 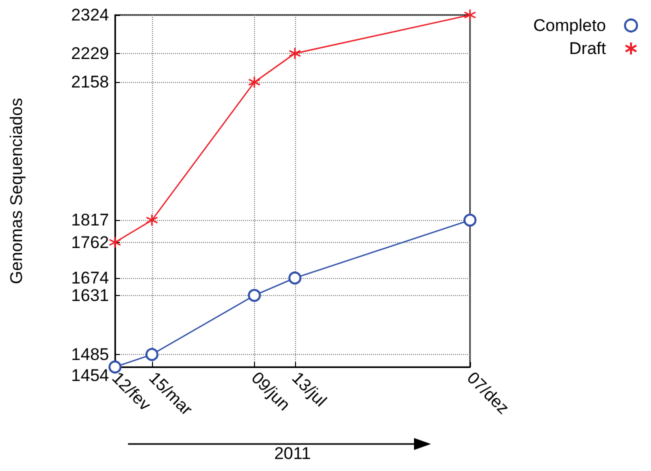 I want to click on legend-label: Completo, so click(x=569, y=25).